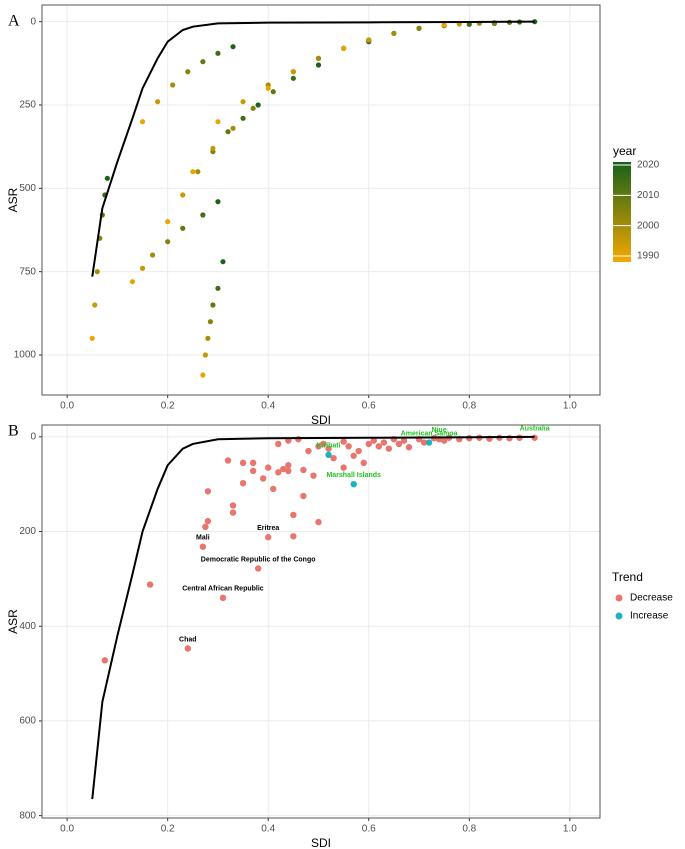 Image resolution: width=685 pixels, height=849 pixels. Describe the element at coordinates (619, 616) in the screenshot. I see `legend-key` at that location.